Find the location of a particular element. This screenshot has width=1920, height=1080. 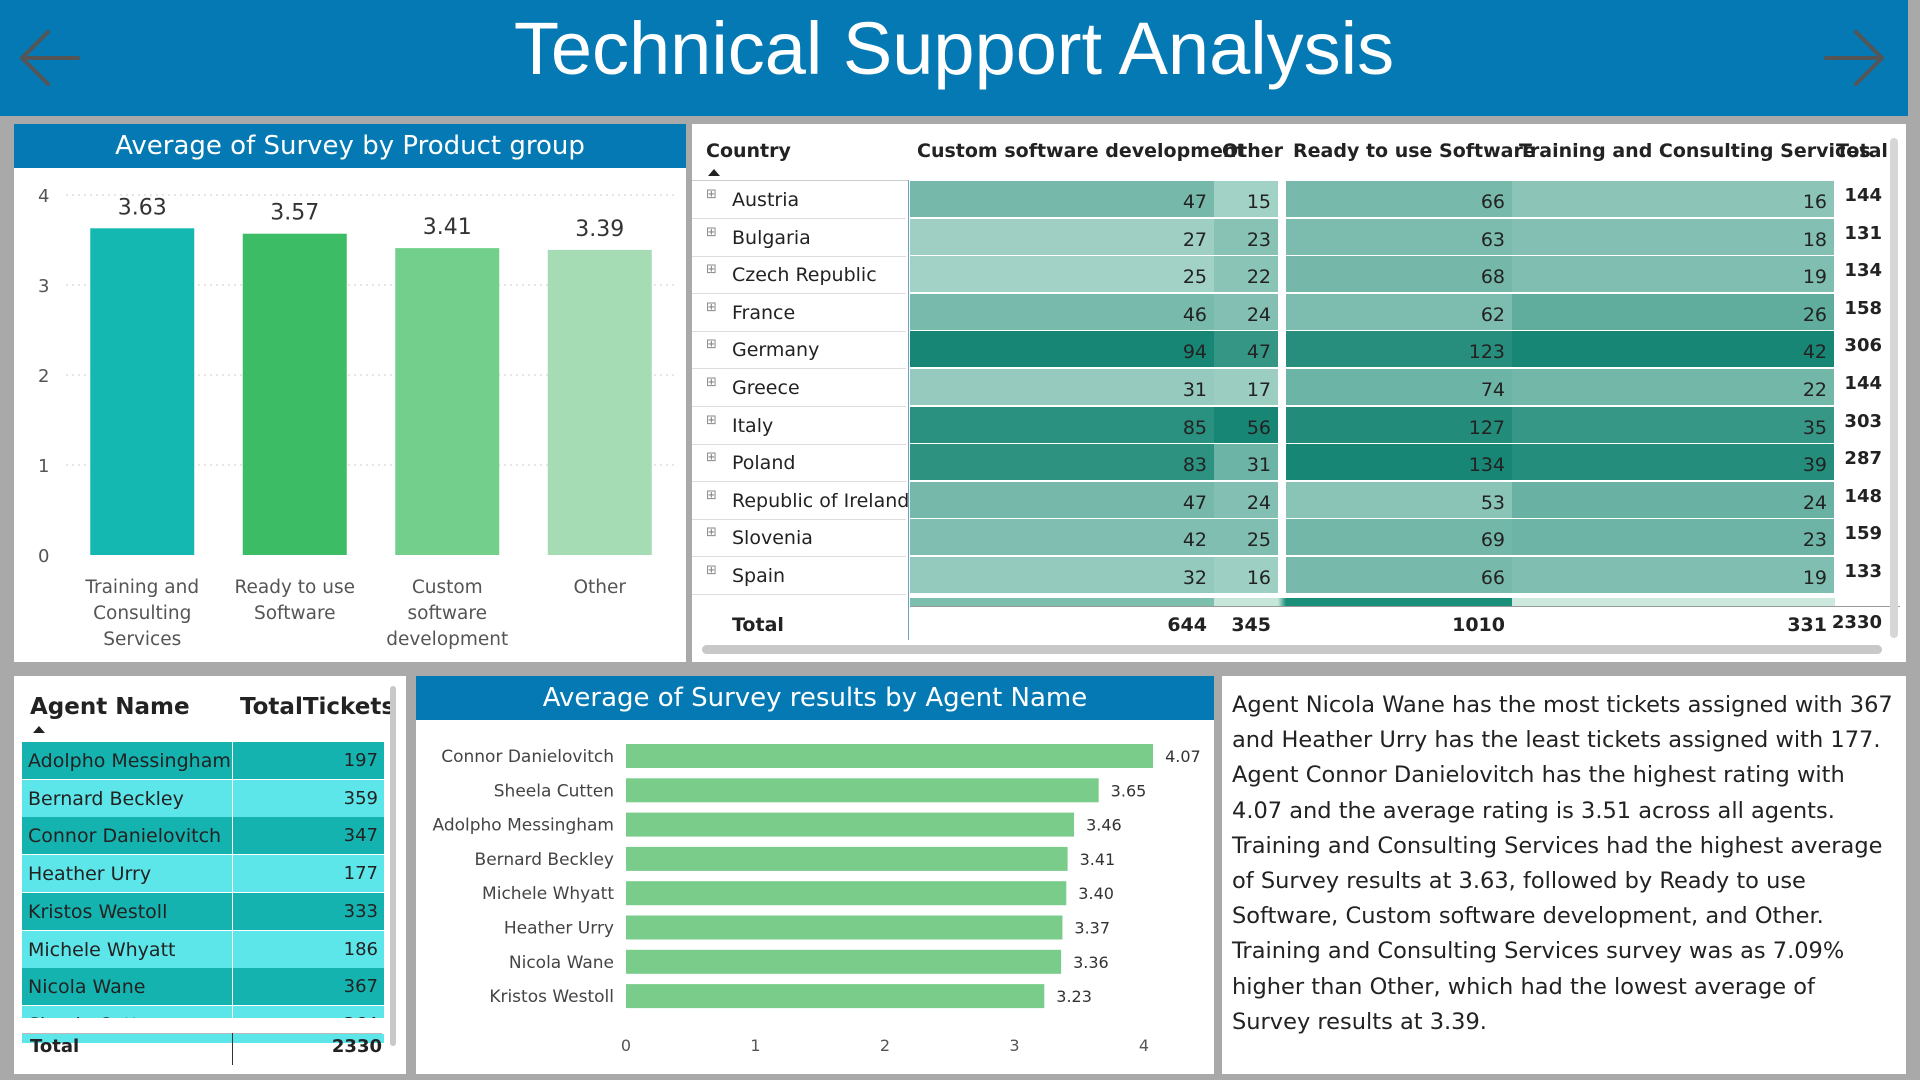

table-row: Michele Whyatt 186 is located at coordinates (209, 949).